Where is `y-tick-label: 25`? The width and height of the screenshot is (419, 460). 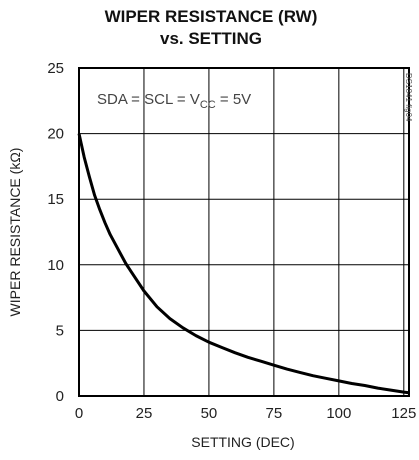
y-tick-label: 25 is located at coordinates (55, 68).